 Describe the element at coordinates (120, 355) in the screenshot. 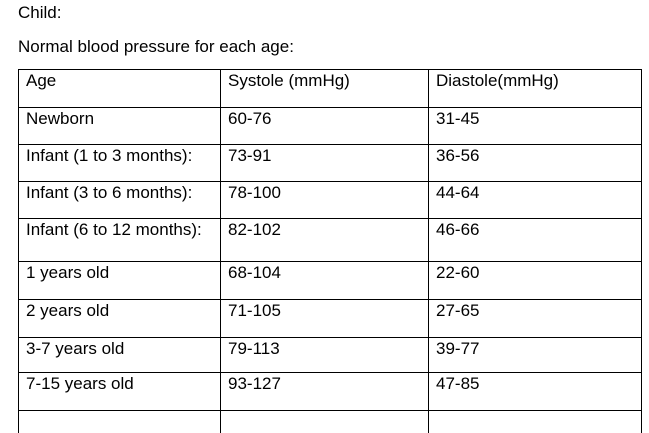

I see `cell-age: 3-7 years old` at that location.